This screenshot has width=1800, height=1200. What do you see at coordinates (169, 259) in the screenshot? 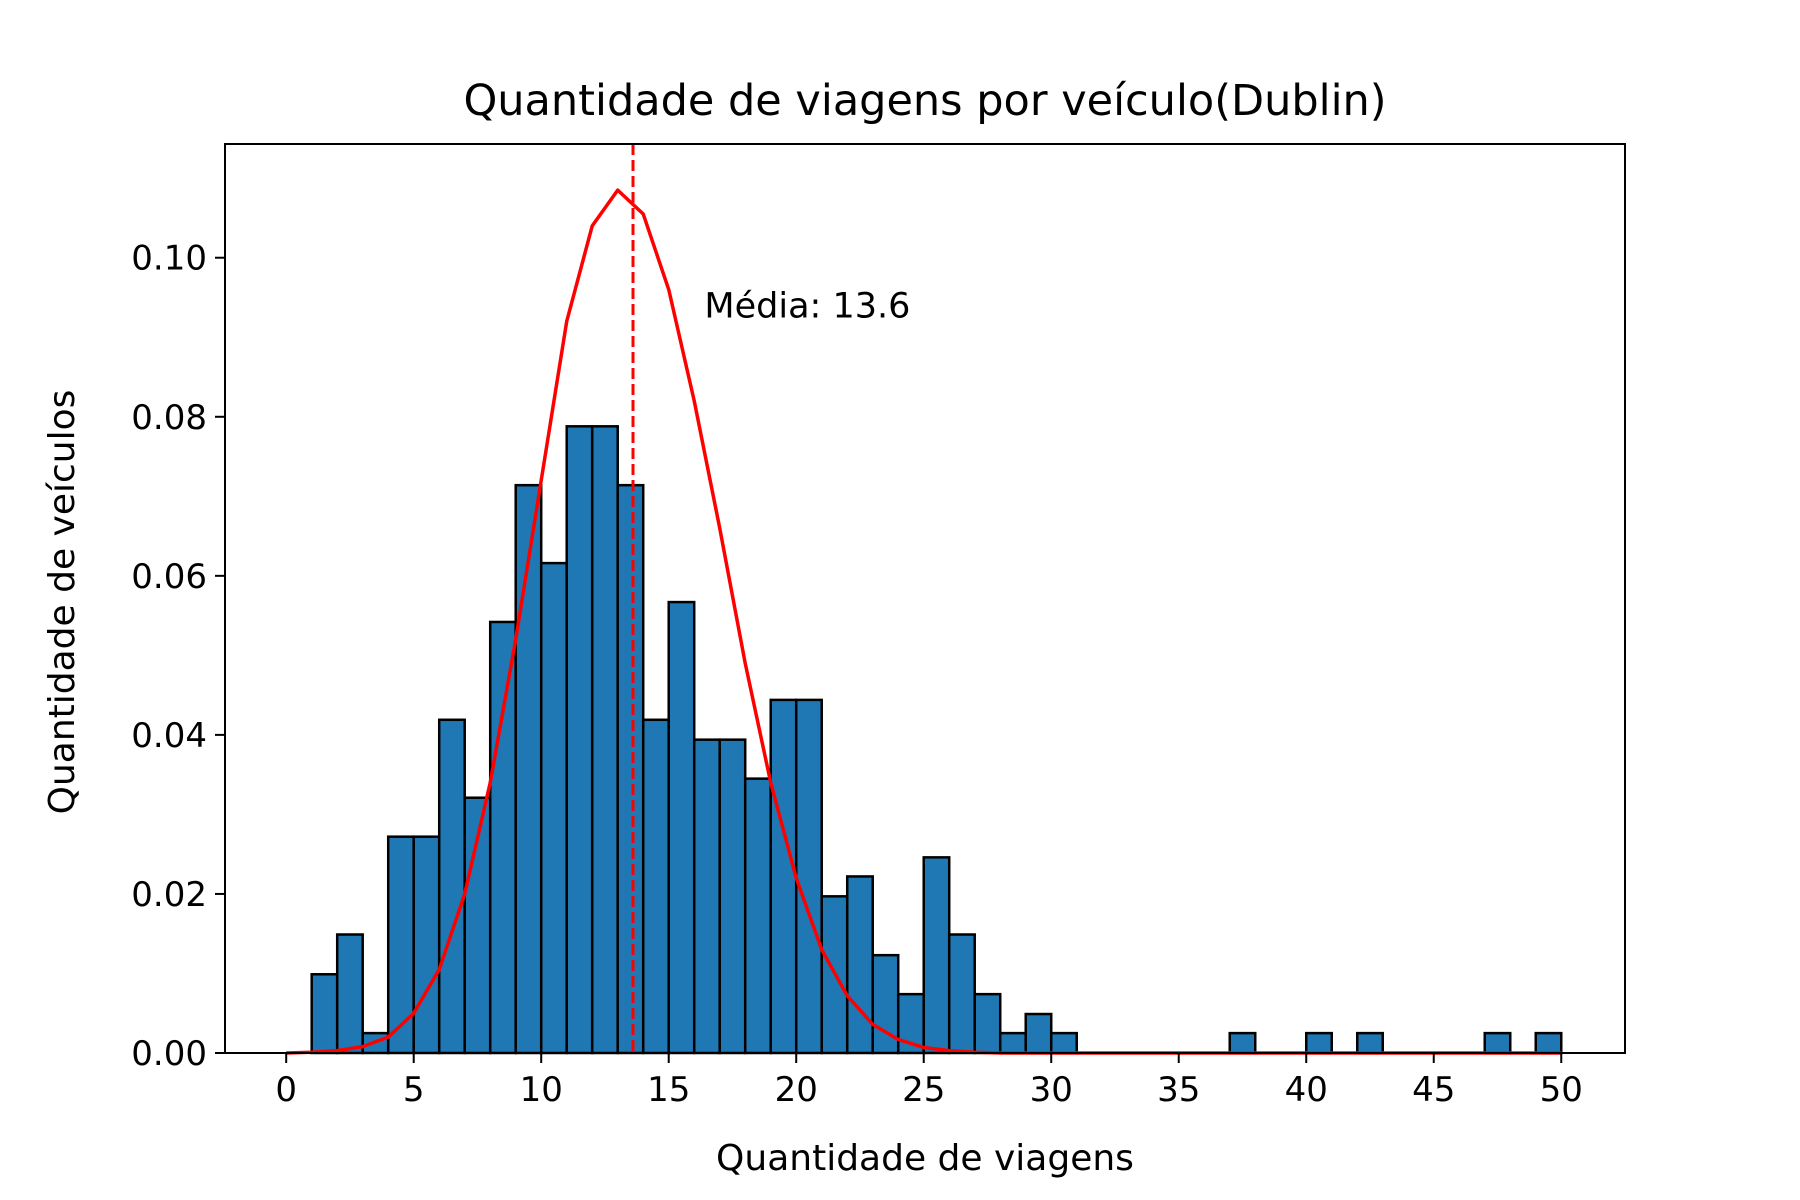
I see `y-tick-label: 0.10` at bounding box center [169, 259].